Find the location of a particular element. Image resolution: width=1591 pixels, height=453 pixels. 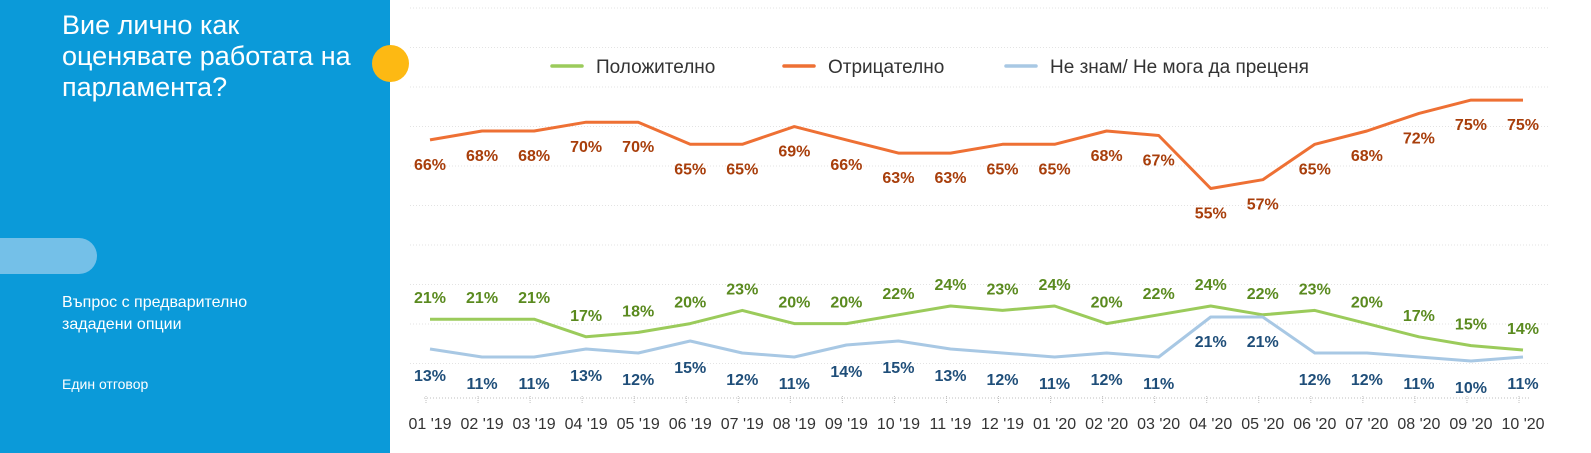

x-tick-label: 08 '19 is located at coordinates (794, 424).